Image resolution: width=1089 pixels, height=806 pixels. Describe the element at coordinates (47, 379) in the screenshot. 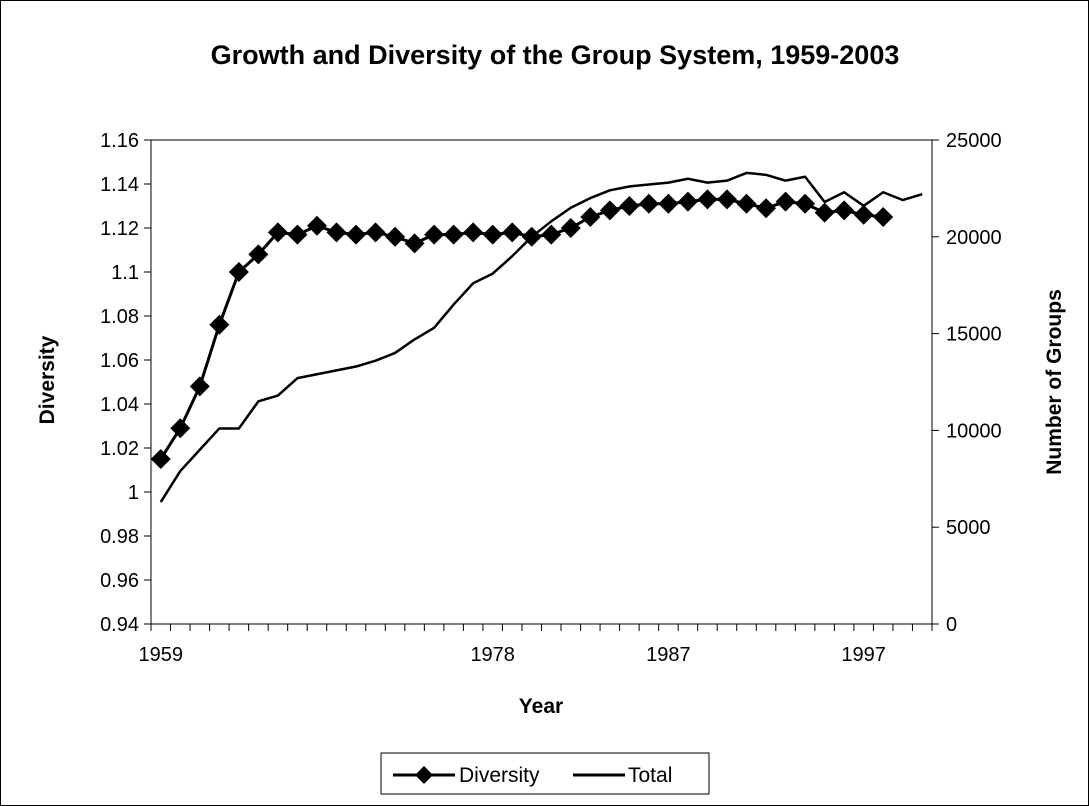

I see `y-left-axis-title: Diversity` at that location.